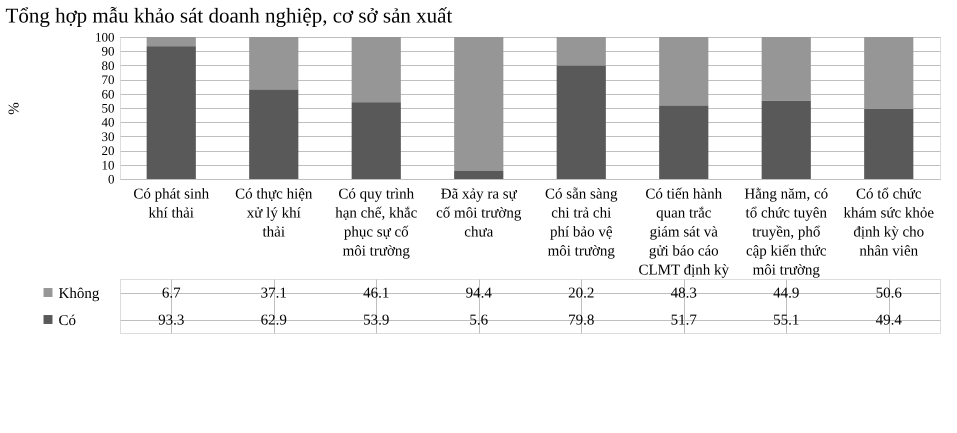  Describe the element at coordinates (108, 122) in the screenshot. I see `y-tick-label: 40` at that location.